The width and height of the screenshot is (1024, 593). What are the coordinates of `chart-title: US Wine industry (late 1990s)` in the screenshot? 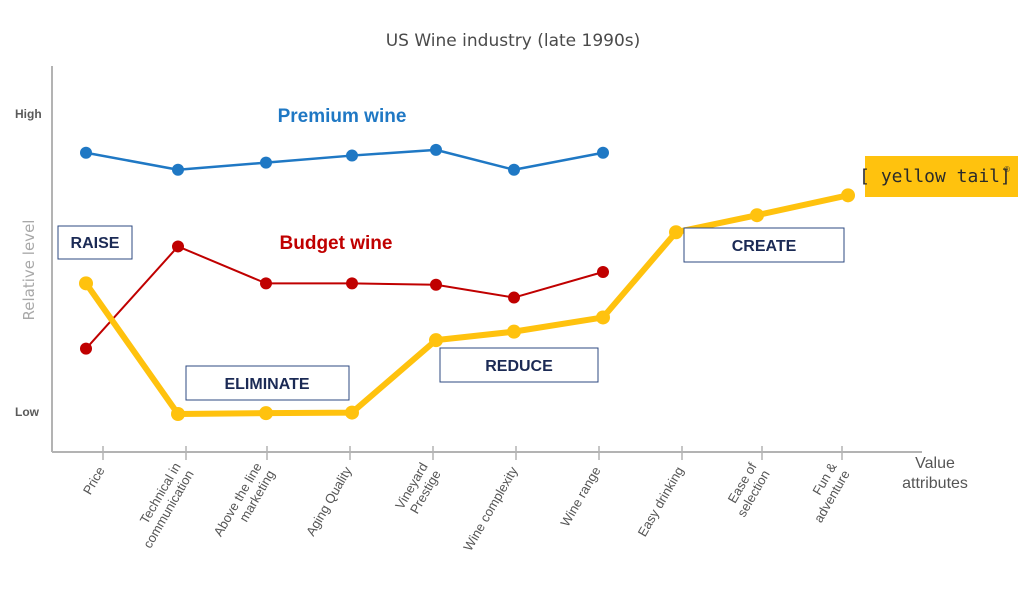 It's located at (513, 41).